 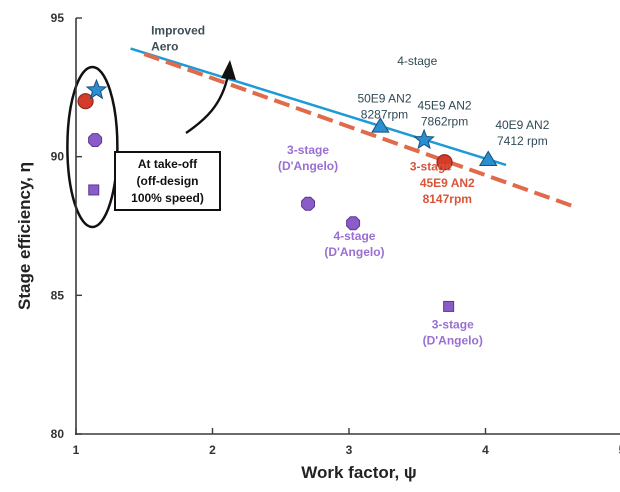 What do you see at coordinates (167, 198) in the screenshot?
I see `callout-text: 100% speed)` at bounding box center [167, 198].